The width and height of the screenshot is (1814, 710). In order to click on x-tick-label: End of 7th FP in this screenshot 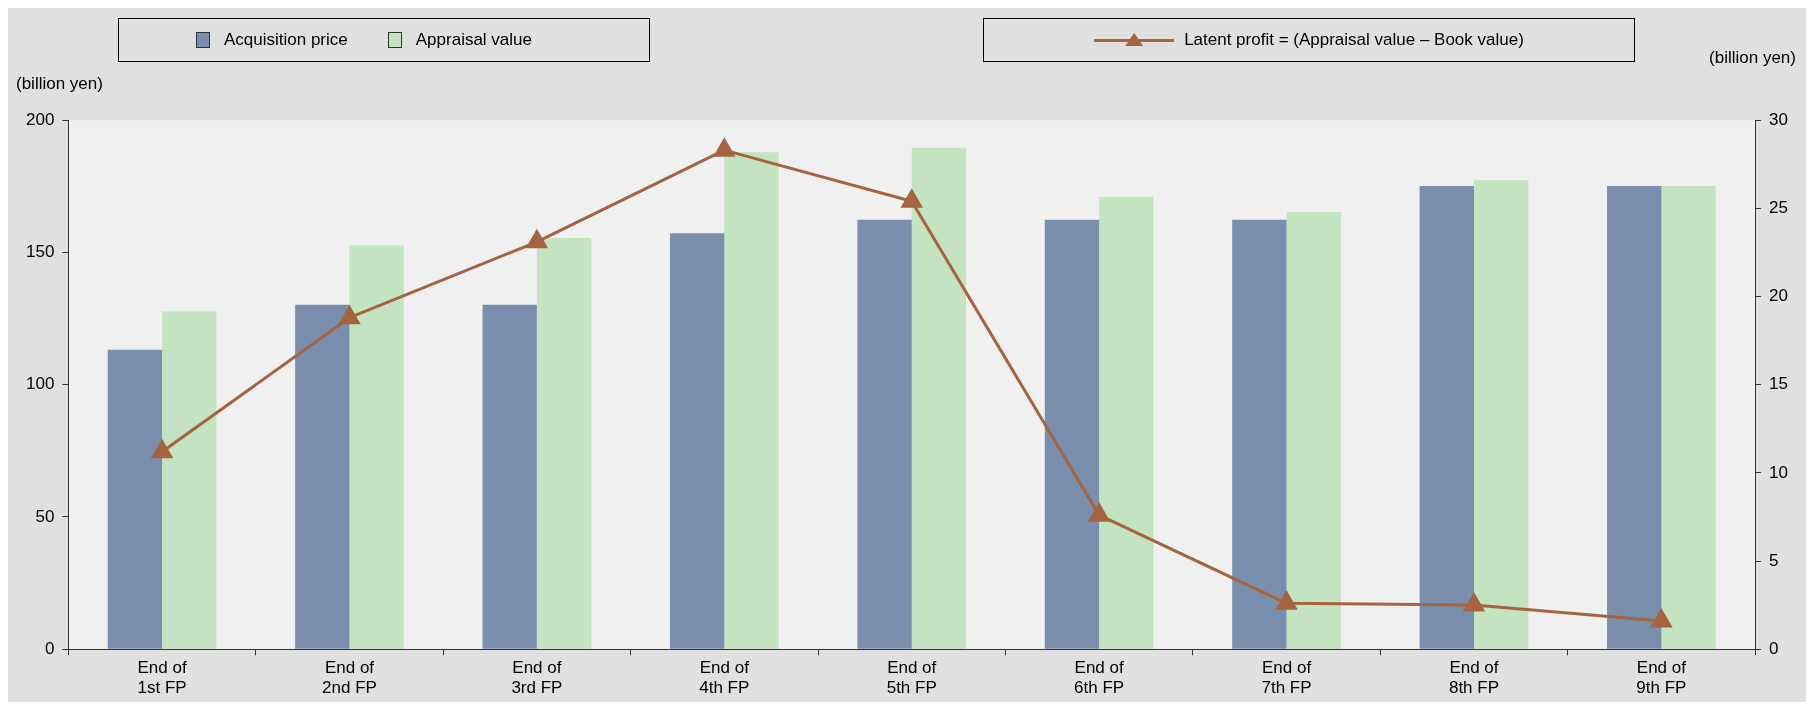, I will do `click(1286, 678)`.